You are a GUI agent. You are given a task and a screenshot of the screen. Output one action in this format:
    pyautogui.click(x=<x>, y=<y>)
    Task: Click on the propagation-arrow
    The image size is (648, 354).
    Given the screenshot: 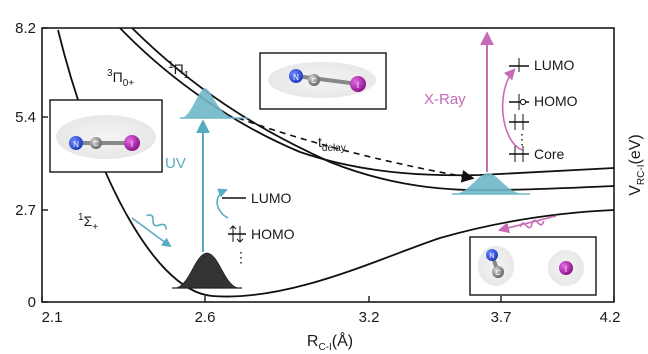 What is the action you would take?
    pyautogui.click(x=356, y=150)
    